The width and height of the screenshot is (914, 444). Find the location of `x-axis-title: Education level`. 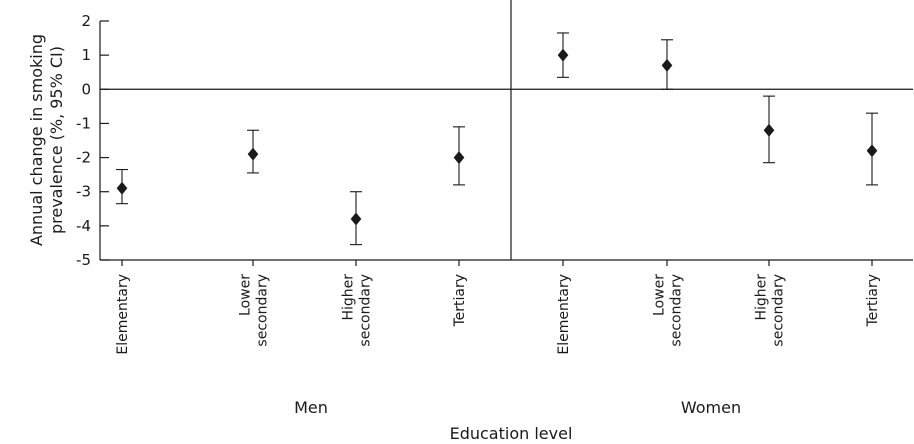

x-axis-title: Education level is located at coordinates (511, 433).